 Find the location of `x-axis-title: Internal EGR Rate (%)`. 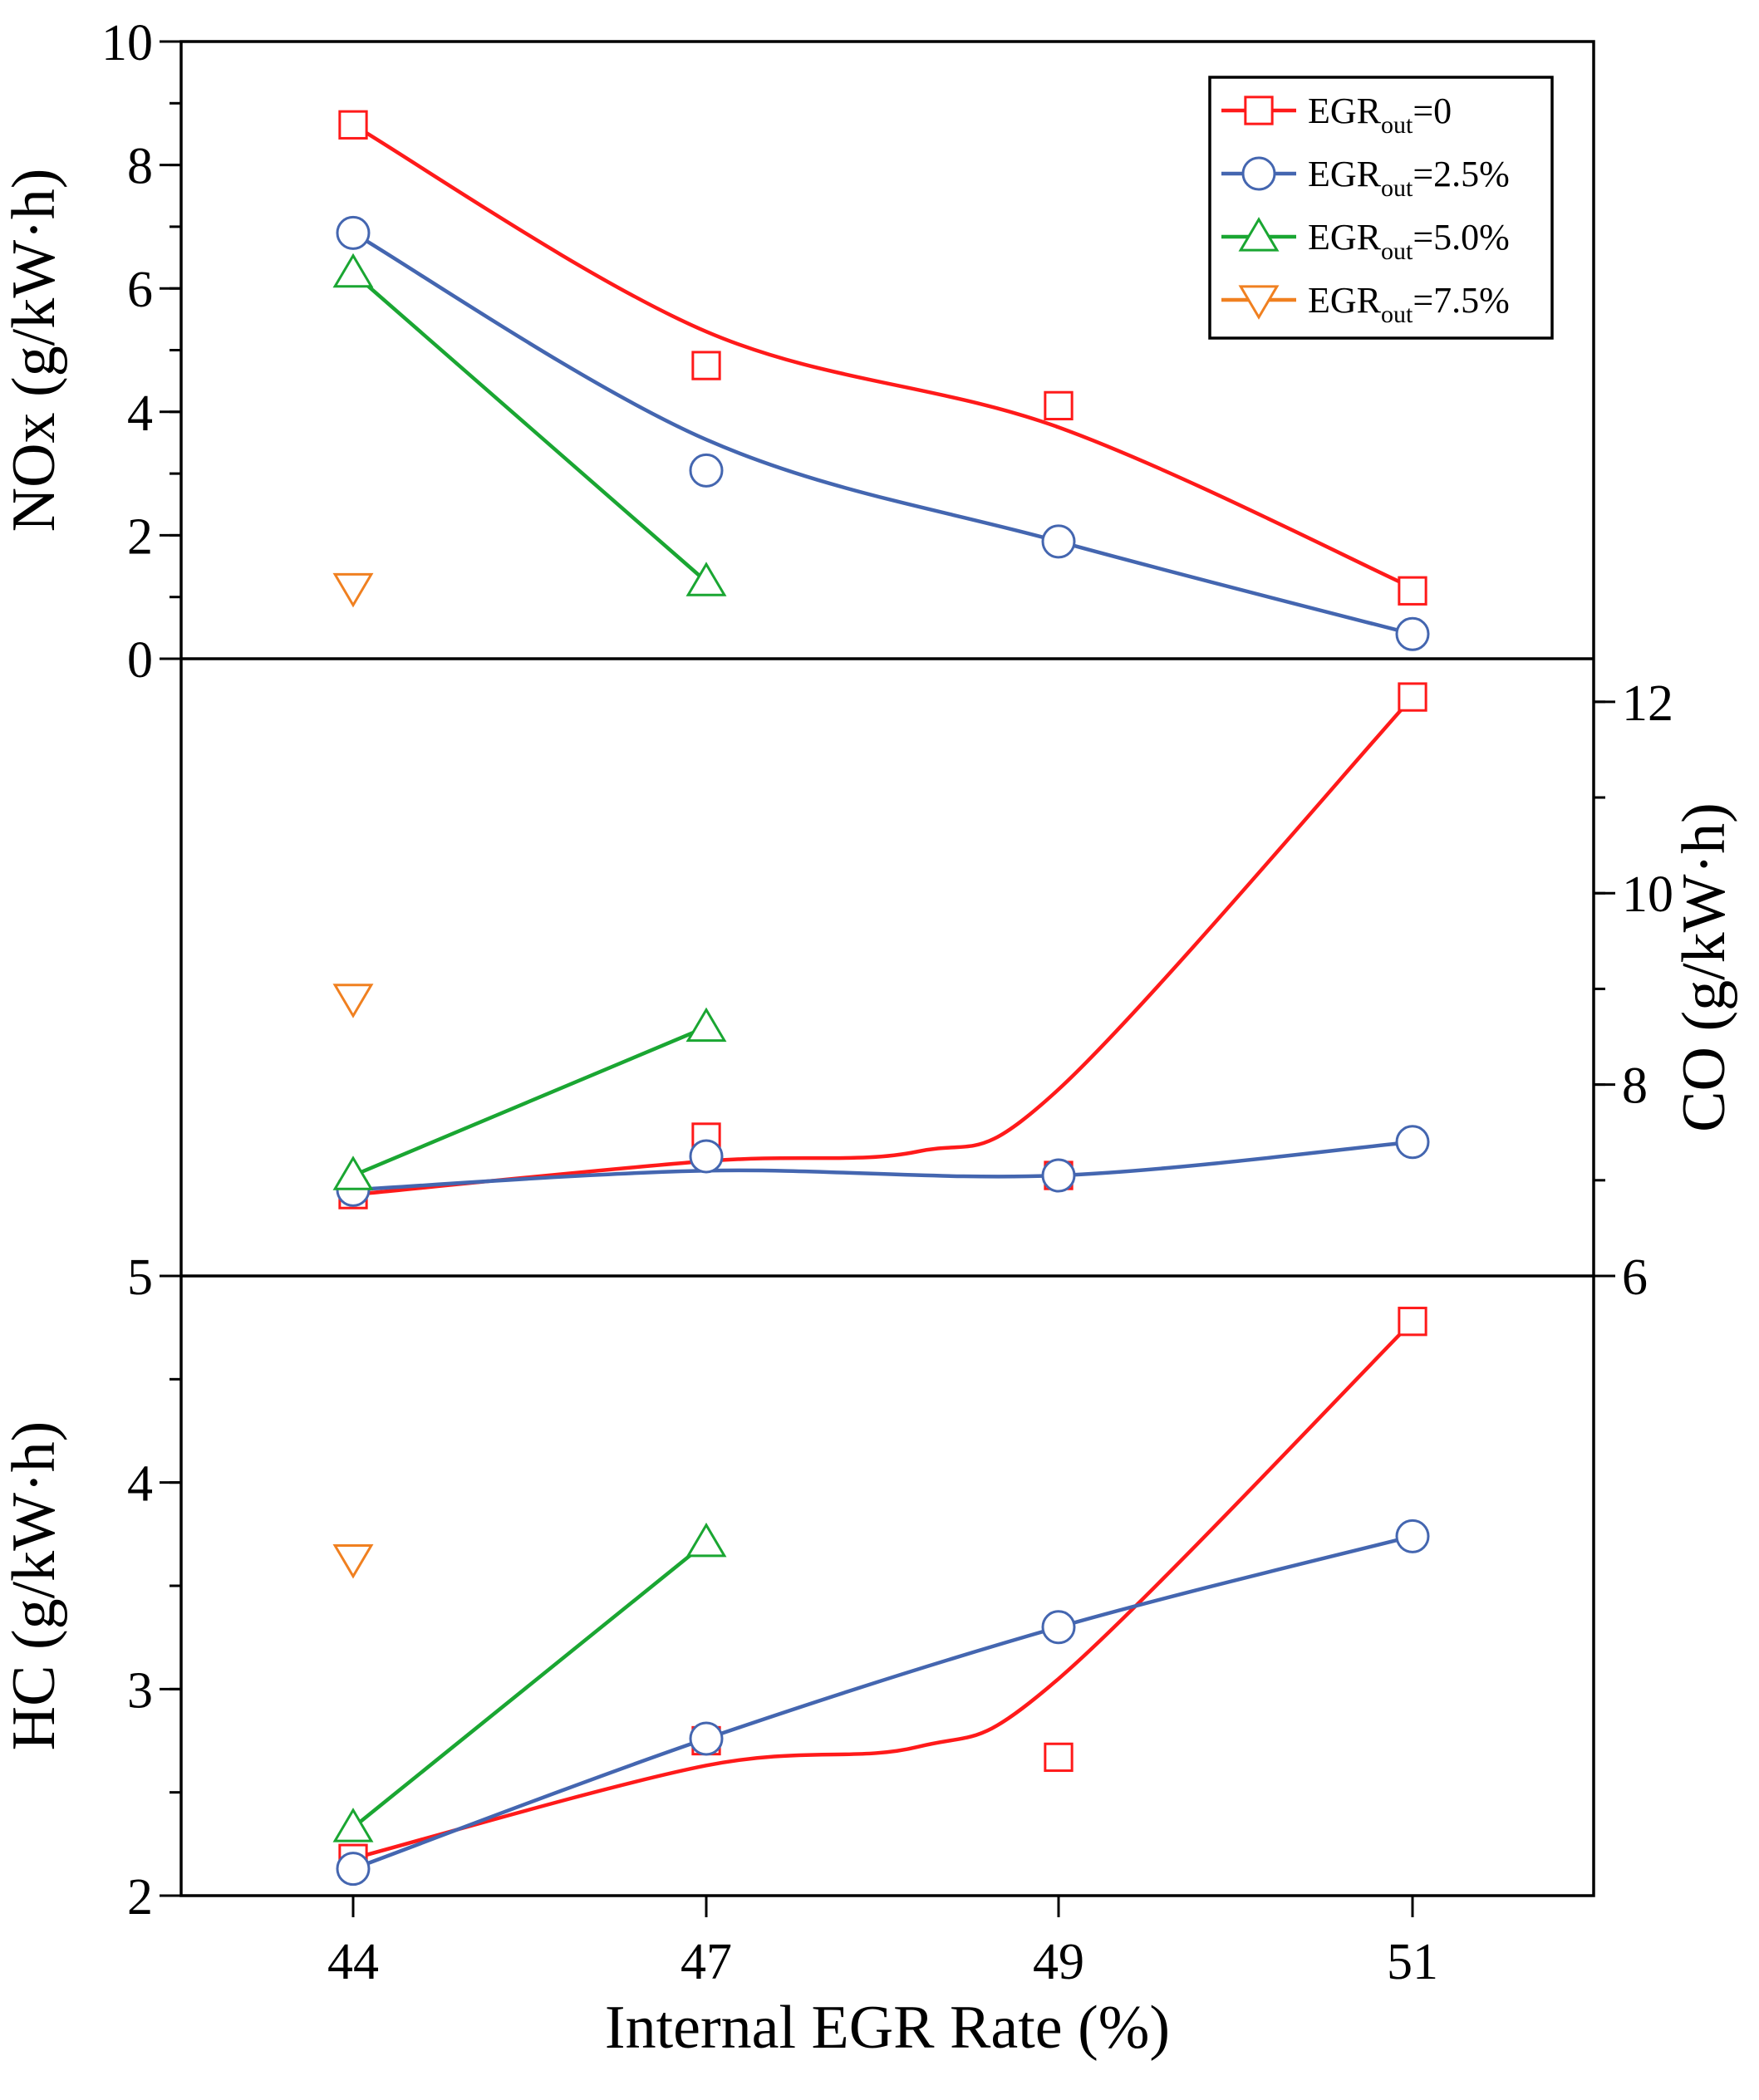

x-axis-title: Internal EGR Rate (%) is located at coordinates (888, 2028).